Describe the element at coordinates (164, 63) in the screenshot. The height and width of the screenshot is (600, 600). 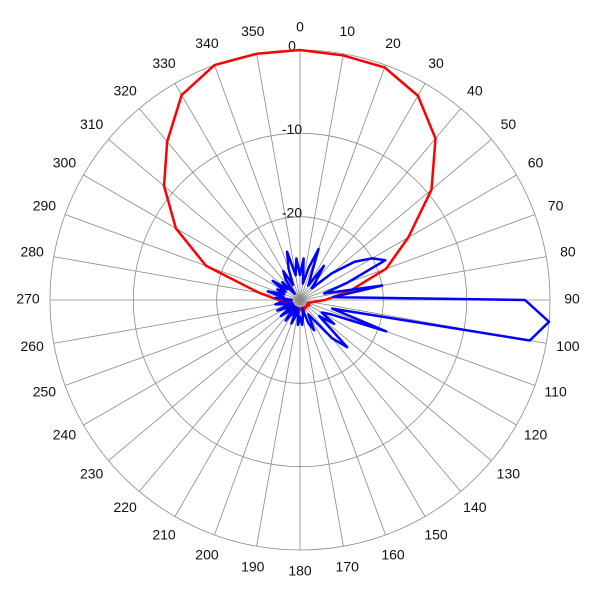
I see `angle-tick-label: 330` at that location.